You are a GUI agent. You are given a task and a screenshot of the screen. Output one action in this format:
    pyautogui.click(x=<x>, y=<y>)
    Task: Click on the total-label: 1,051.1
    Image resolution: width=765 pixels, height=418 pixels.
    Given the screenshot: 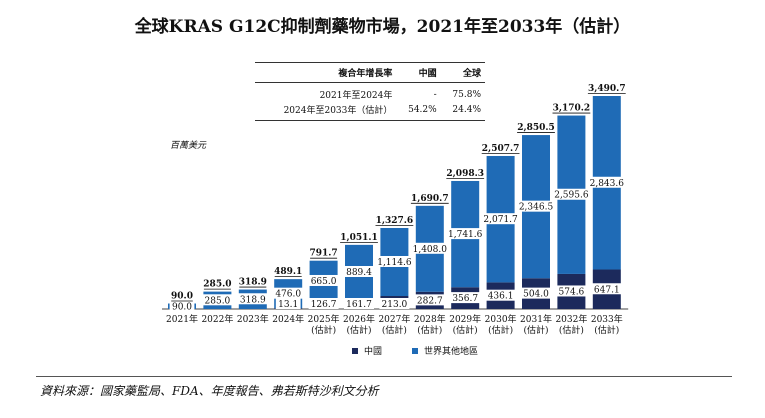 What is the action you would take?
    pyautogui.click(x=359, y=238)
    